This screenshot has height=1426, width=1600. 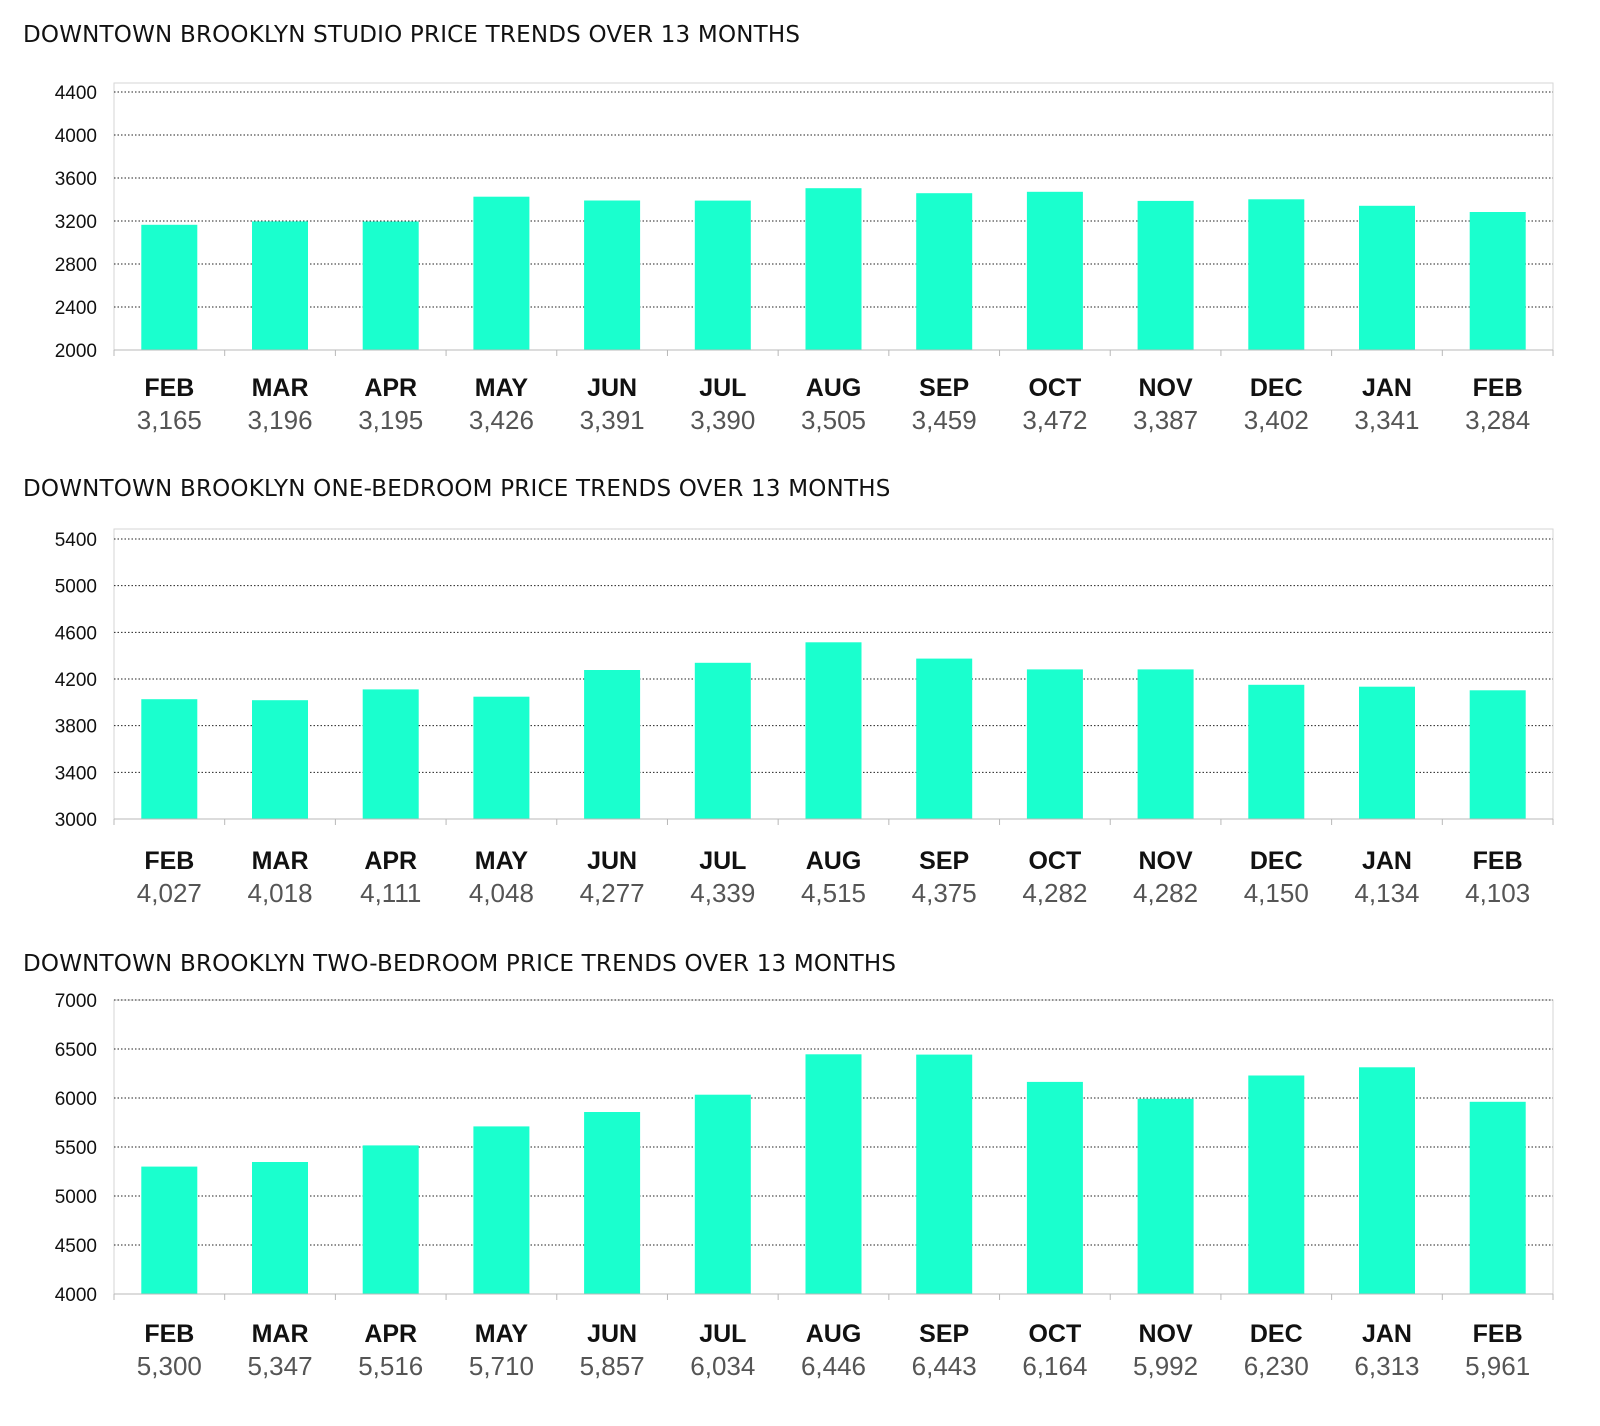 I want to click on y-tick-label: 4400, so click(x=76, y=93).